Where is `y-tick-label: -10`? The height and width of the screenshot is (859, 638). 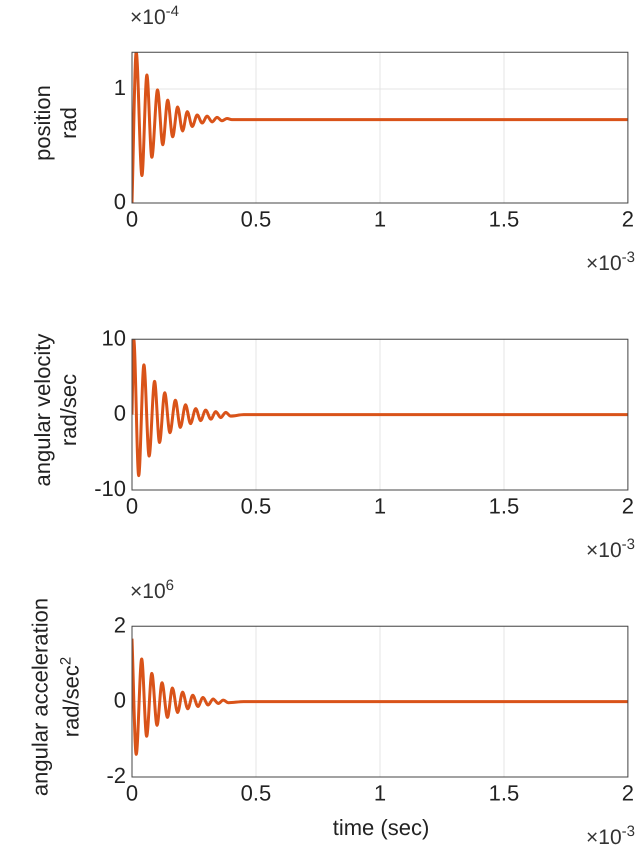 y-tick-label: -10 is located at coordinates (110, 489).